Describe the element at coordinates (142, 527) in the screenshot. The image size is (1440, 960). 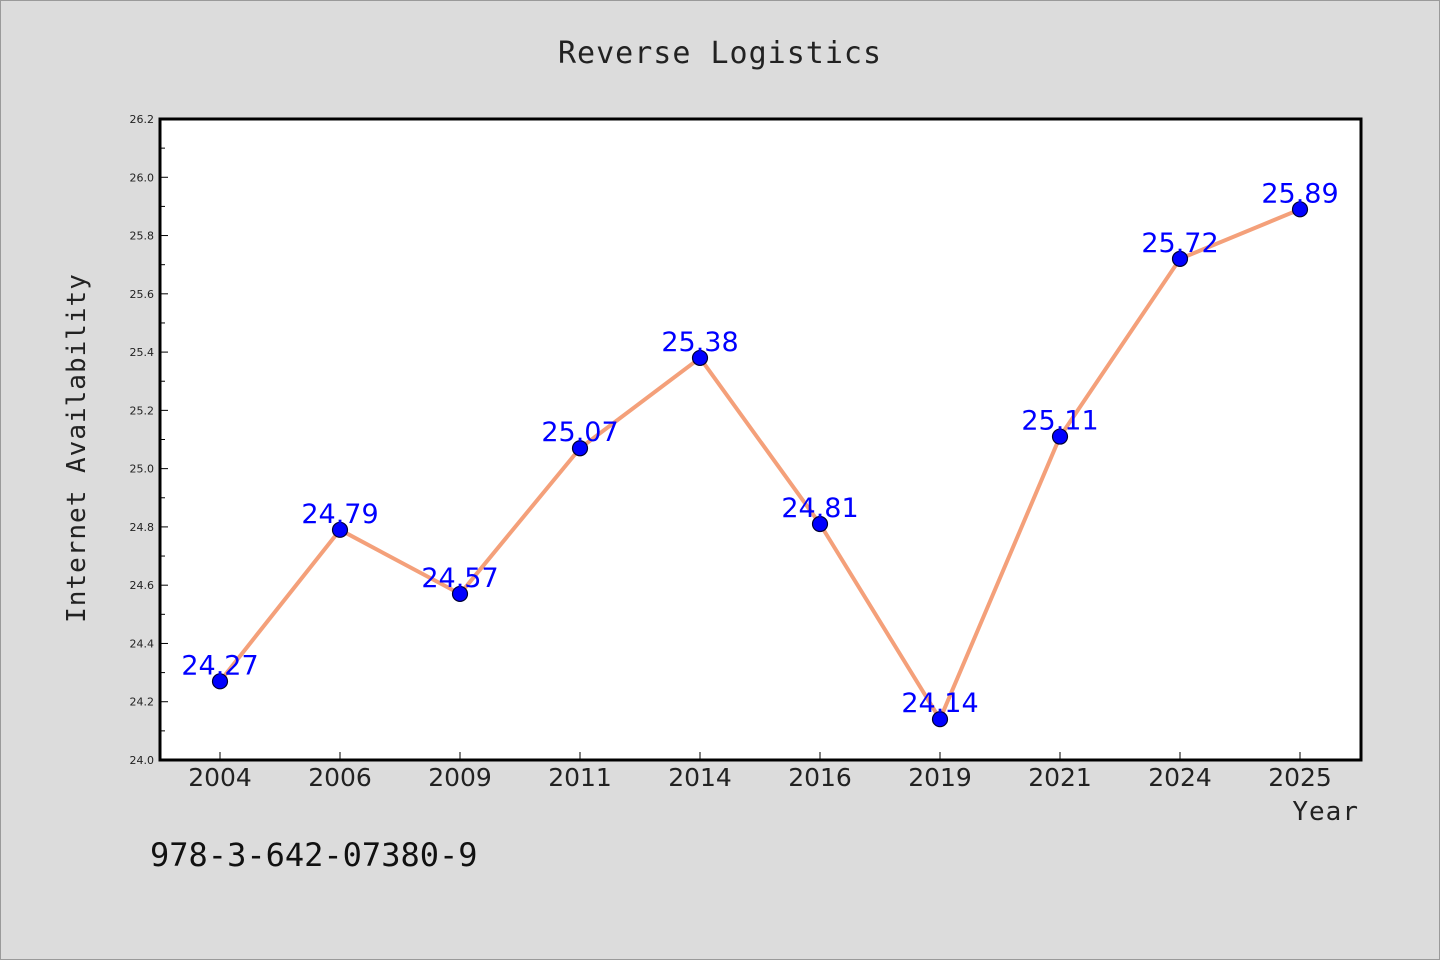
I see `y-tick-label: 24.8` at that location.